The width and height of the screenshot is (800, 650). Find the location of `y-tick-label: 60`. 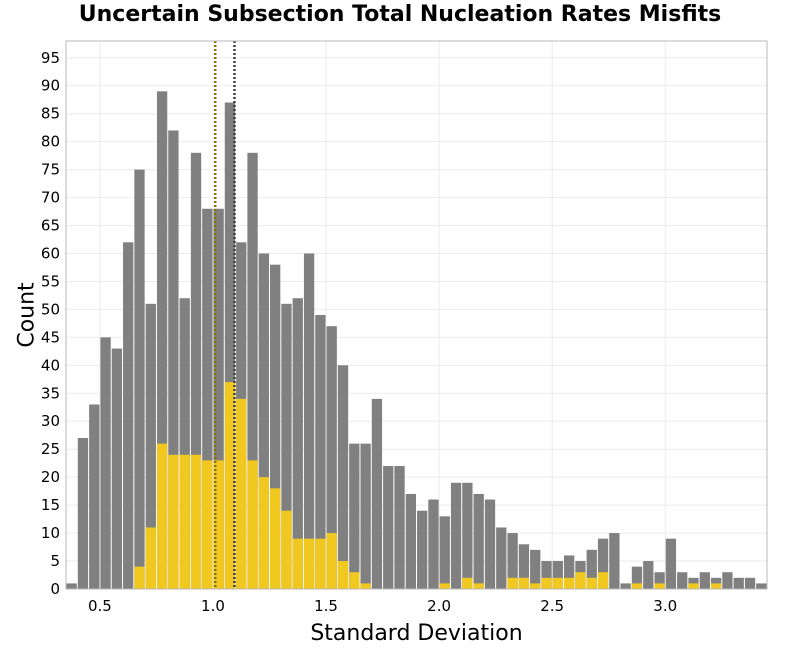

y-tick-label: 60 is located at coordinates (50, 253).